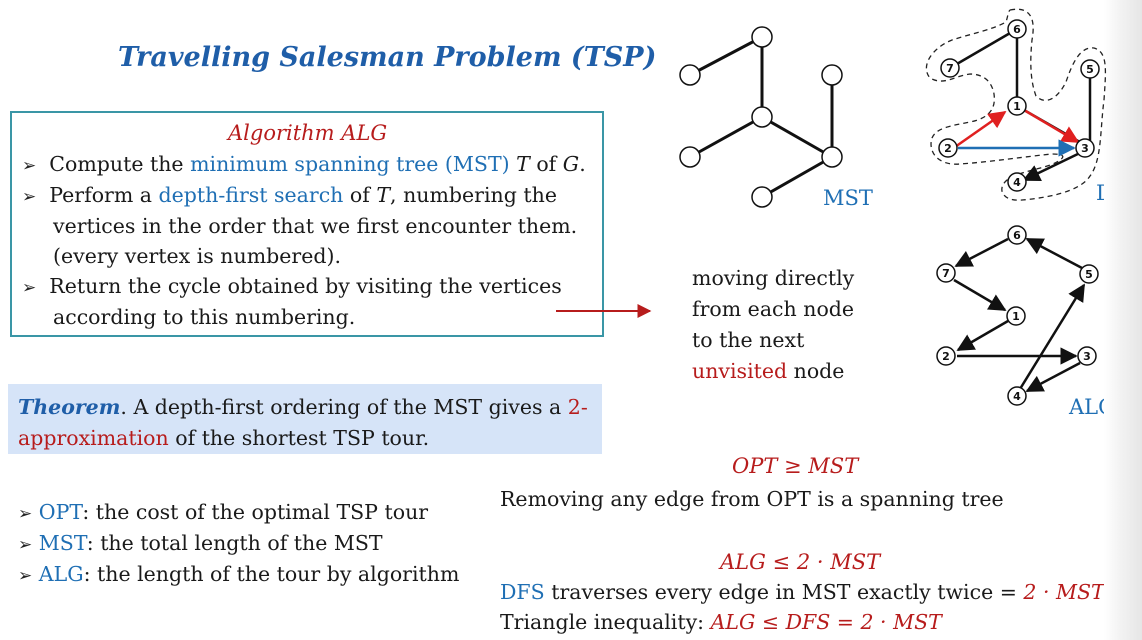 This screenshot has width=1142, height=640. What do you see at coordinates (1123, 320) in the screenshot?
I see `slide-edge-shadow` at bounding box center [1123, 320].